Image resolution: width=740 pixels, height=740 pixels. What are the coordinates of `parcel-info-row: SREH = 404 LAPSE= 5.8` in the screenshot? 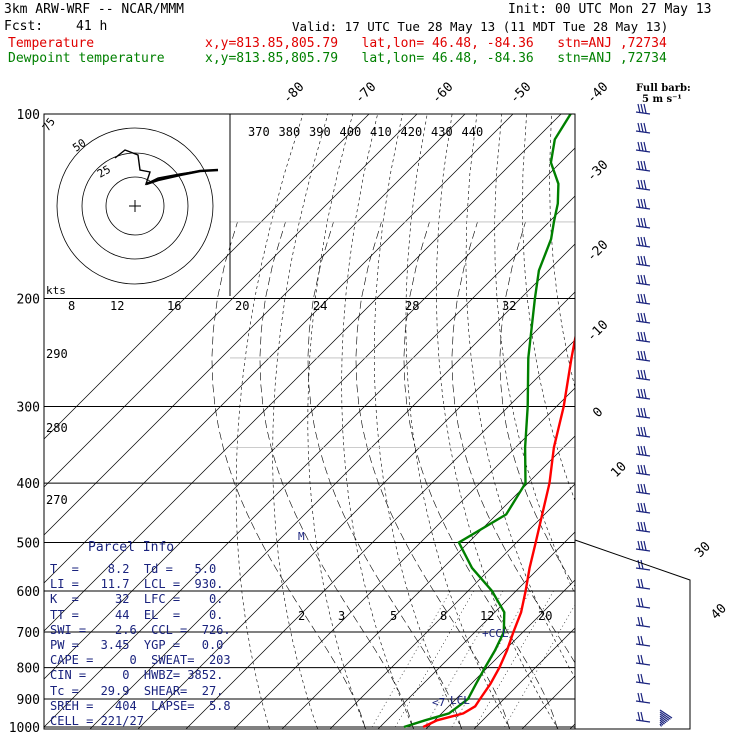 It's located at (140, 705).